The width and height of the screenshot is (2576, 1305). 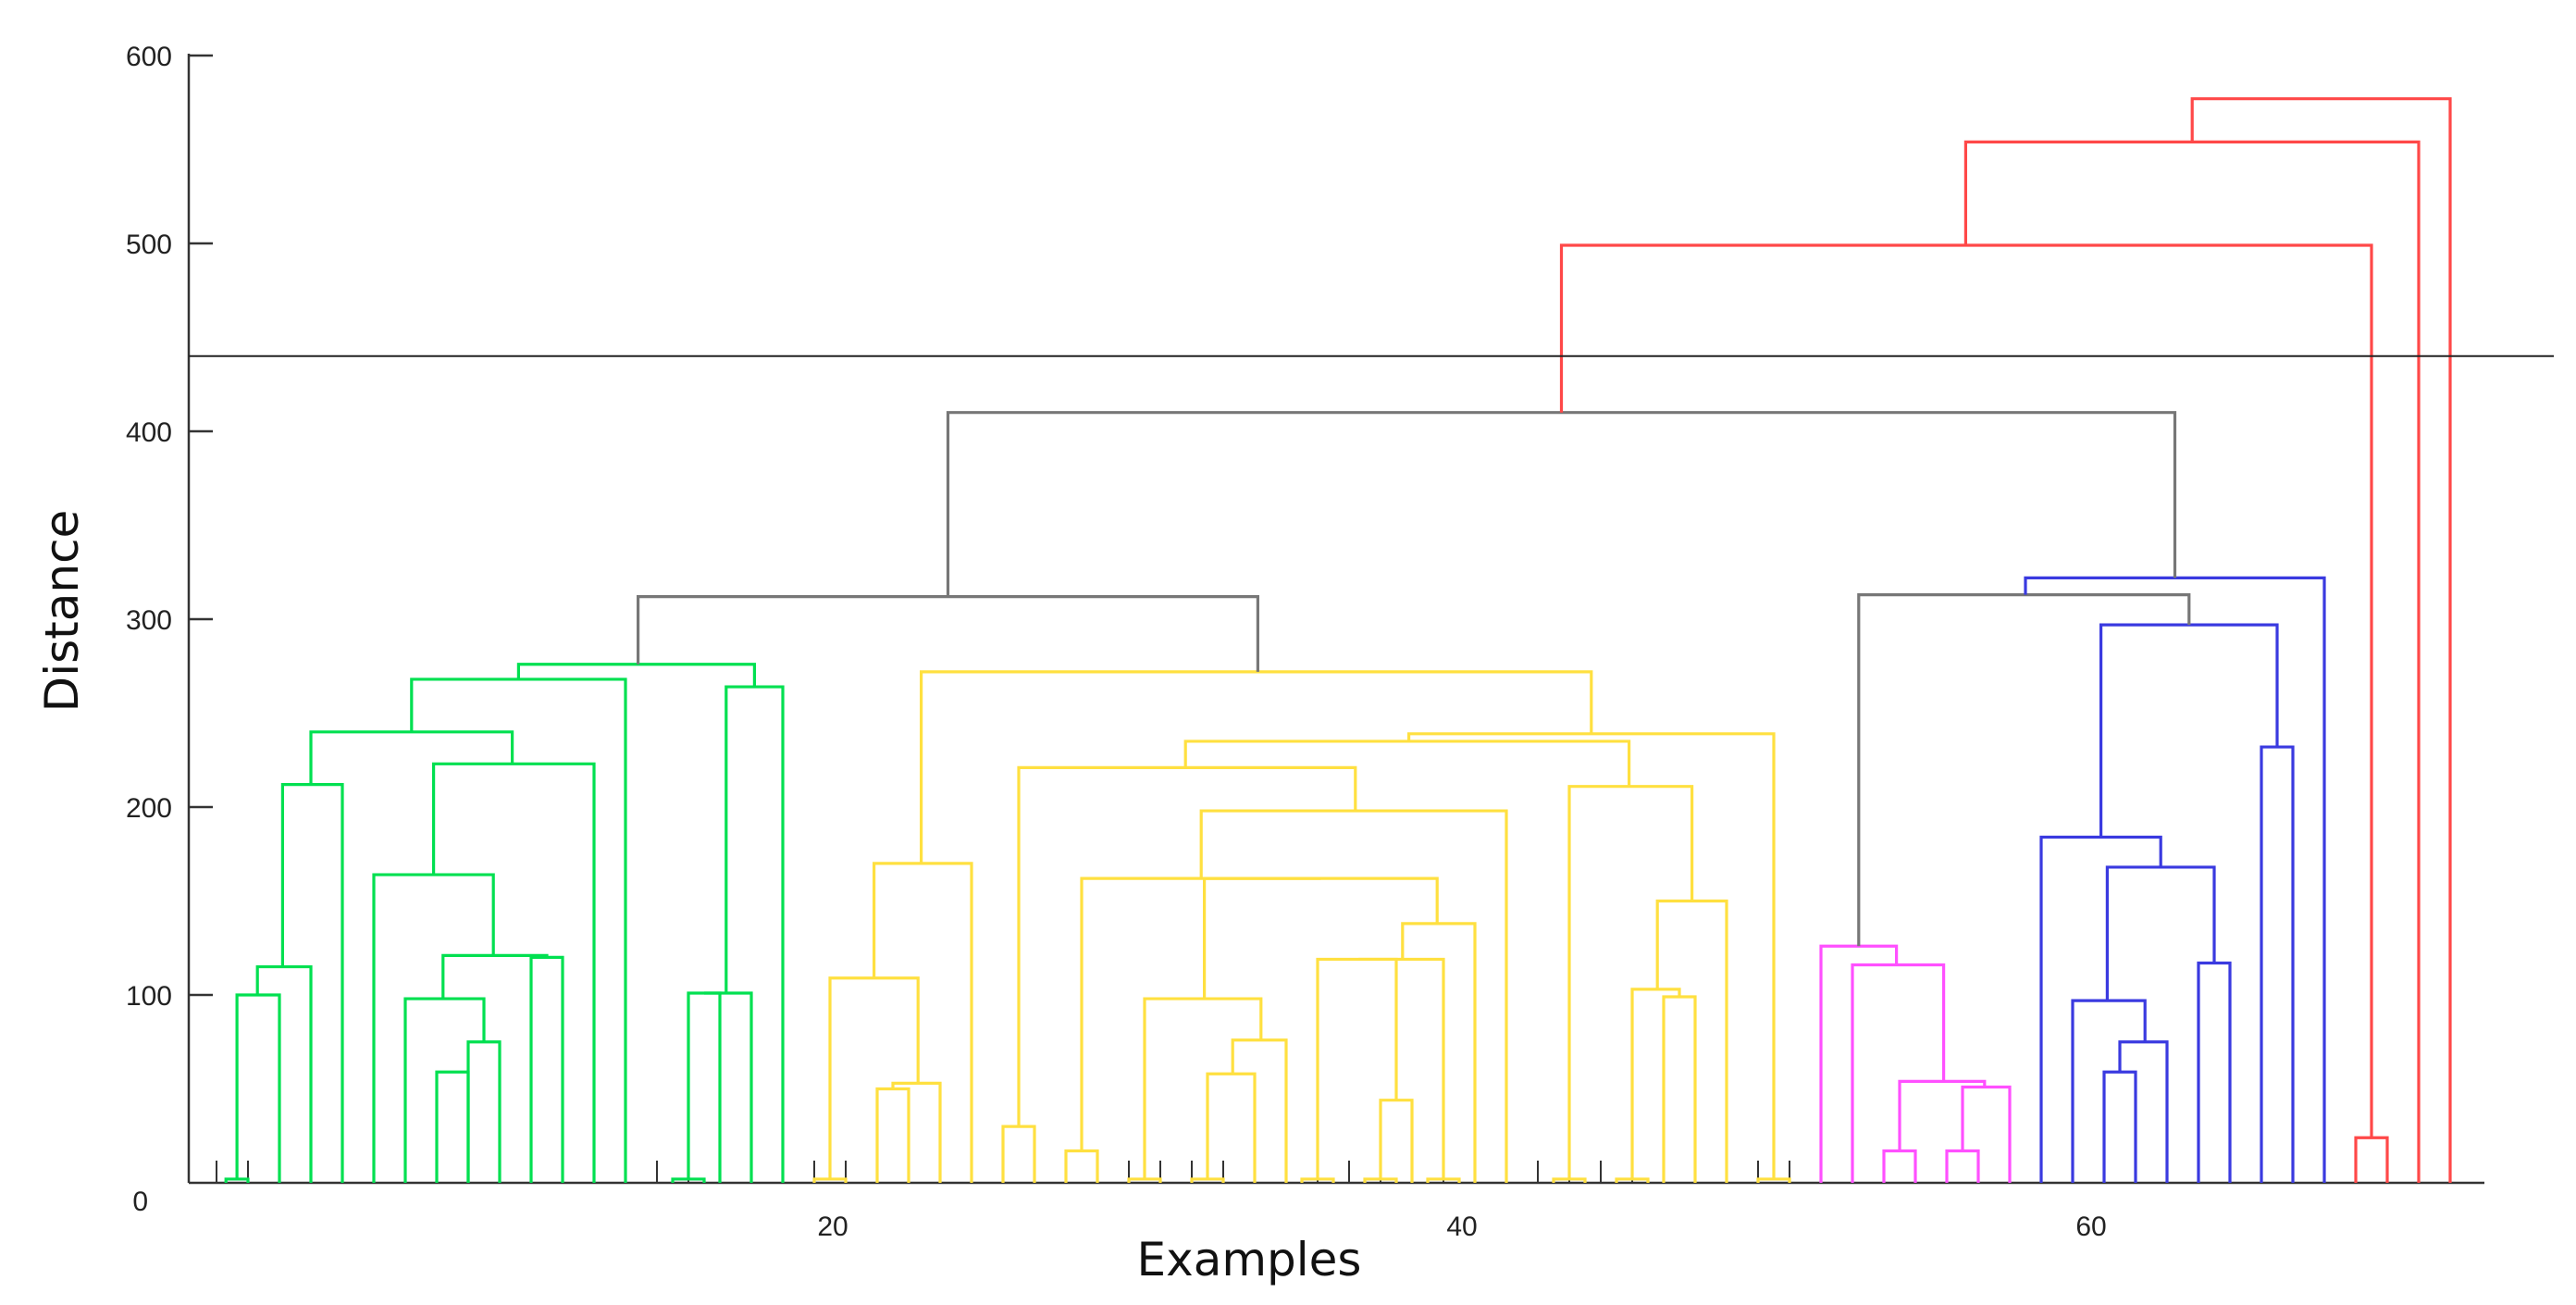 I want to click on y-axis-ticks: 0 100 200 300 400 500 600, so click(x=169, y=629).